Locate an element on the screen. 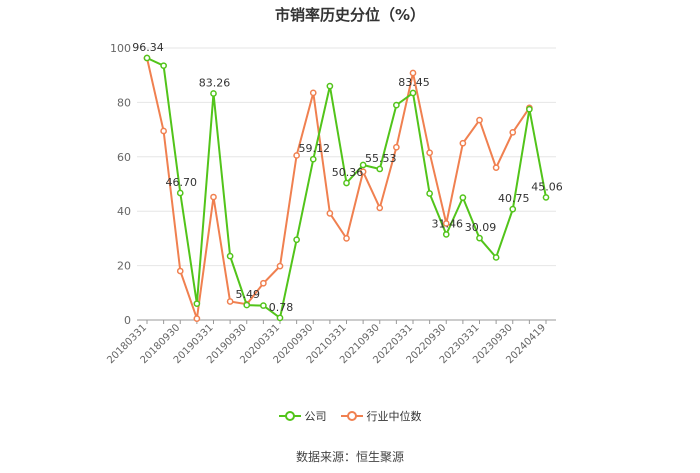  y-tick-label: 80 is located at coordinates (124, 102).